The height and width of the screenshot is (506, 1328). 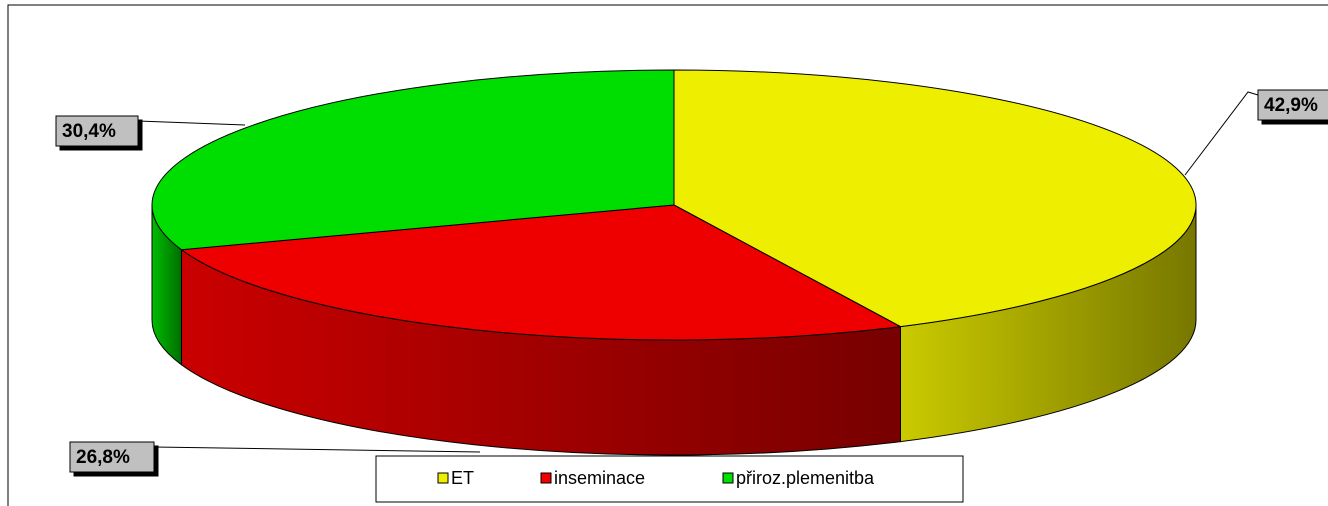 I want to click on legend-label: přiroz.plemenitba, so click(x=805, y=478).